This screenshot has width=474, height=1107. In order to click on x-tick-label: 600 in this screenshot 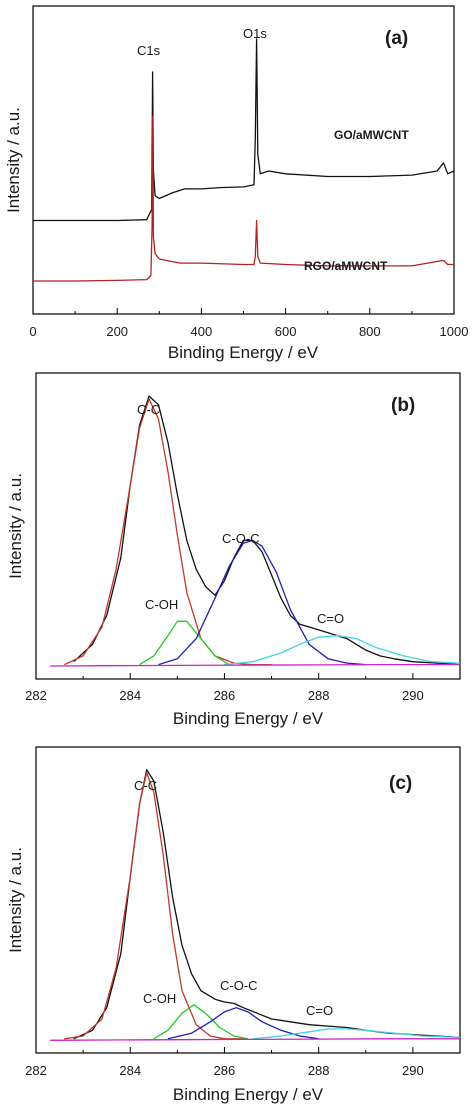, I will do `click(286, 331)`.